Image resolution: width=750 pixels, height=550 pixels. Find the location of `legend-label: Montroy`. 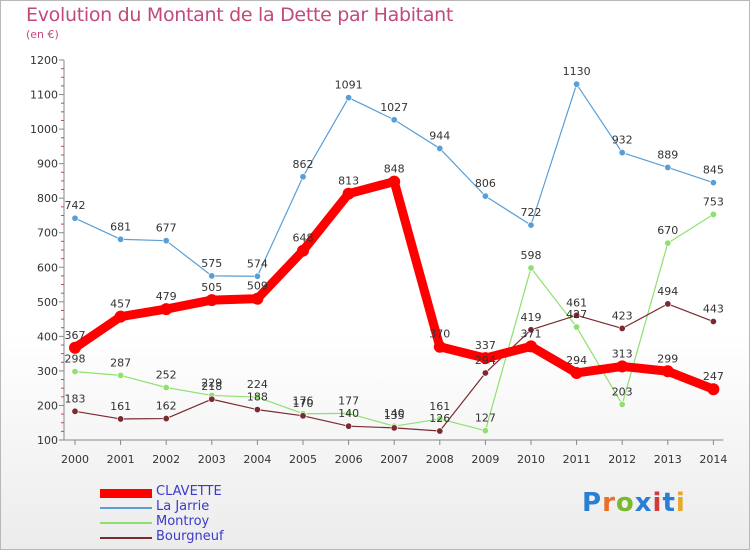

legend-label: Montroy is located at coordinates (183, 521).